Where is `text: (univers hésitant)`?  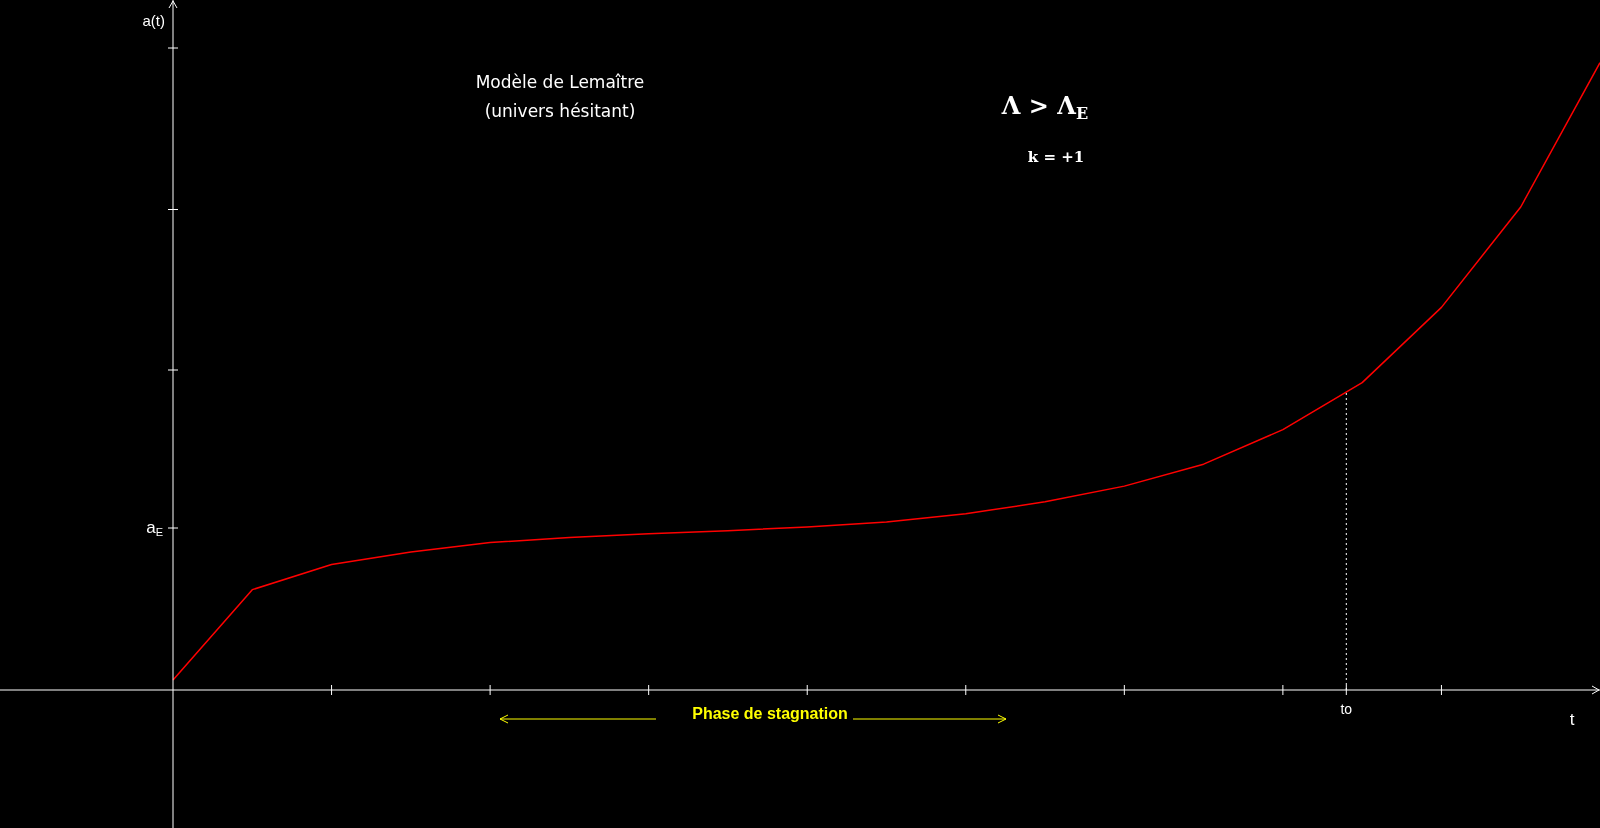 text: (univers hésitant) is located at coordinates (560, 111).